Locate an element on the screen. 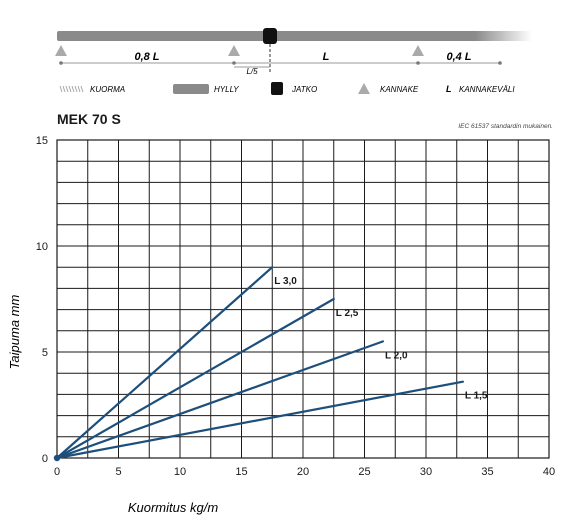 This screenshot has width=570, height=524. x-tick-label: 15 is located at coordinates (241, 472).